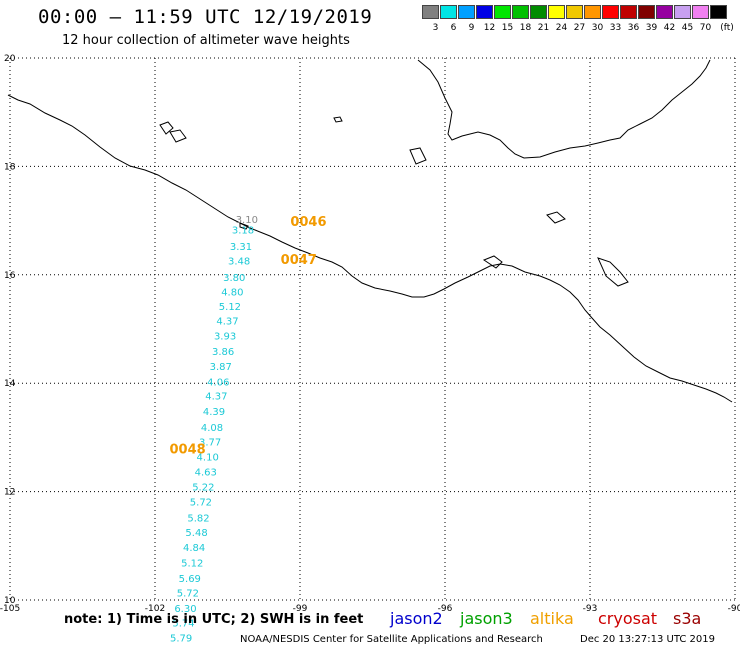 This screenshot has width=740, height=650. I want to click on legend-tick-label: 42, so click(669, 28).